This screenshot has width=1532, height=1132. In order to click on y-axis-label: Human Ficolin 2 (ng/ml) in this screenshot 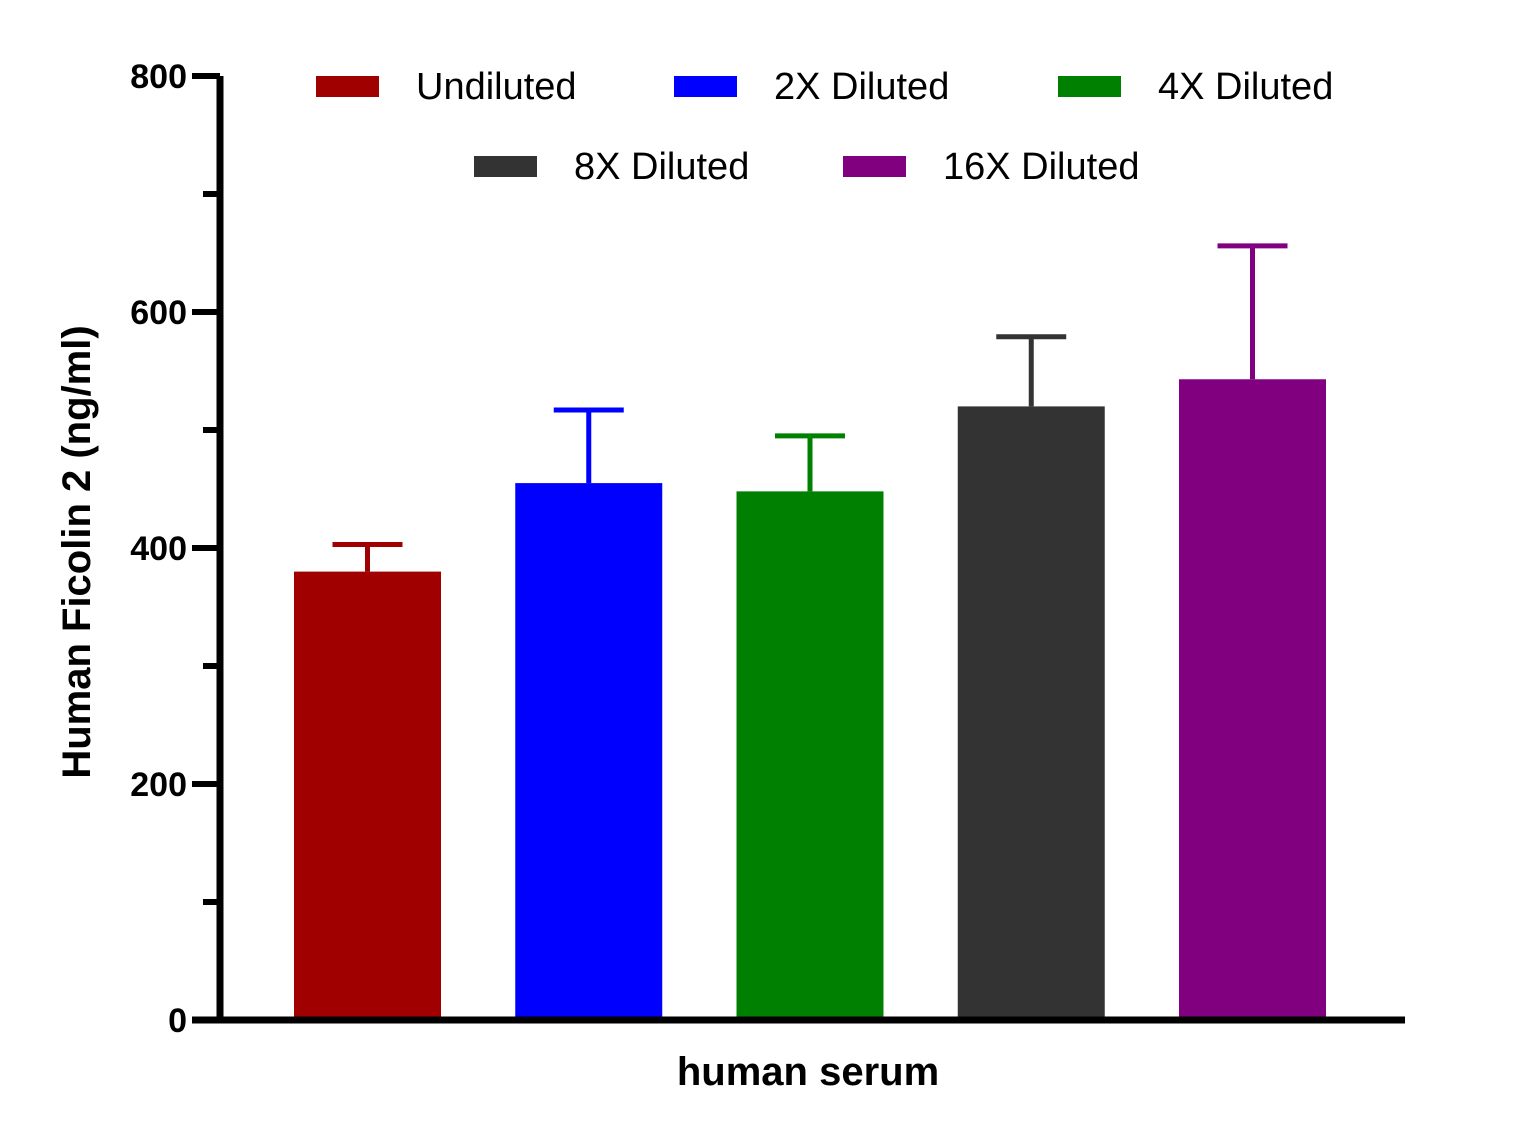, I will do `click(77, 551)`.